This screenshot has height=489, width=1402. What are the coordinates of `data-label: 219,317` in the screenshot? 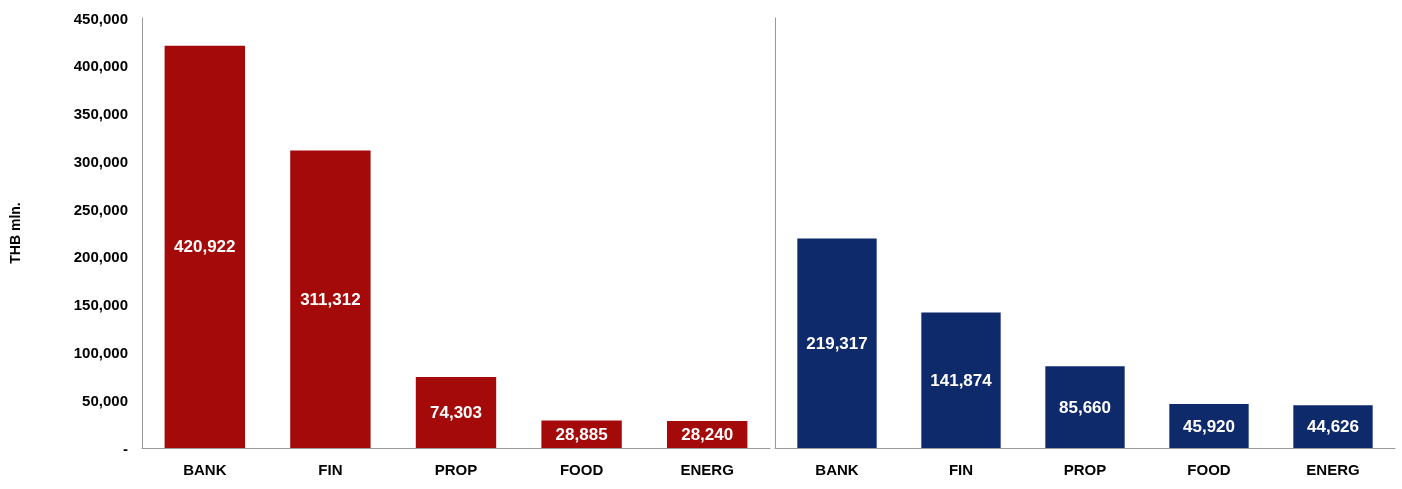 It's located at (837, 343).